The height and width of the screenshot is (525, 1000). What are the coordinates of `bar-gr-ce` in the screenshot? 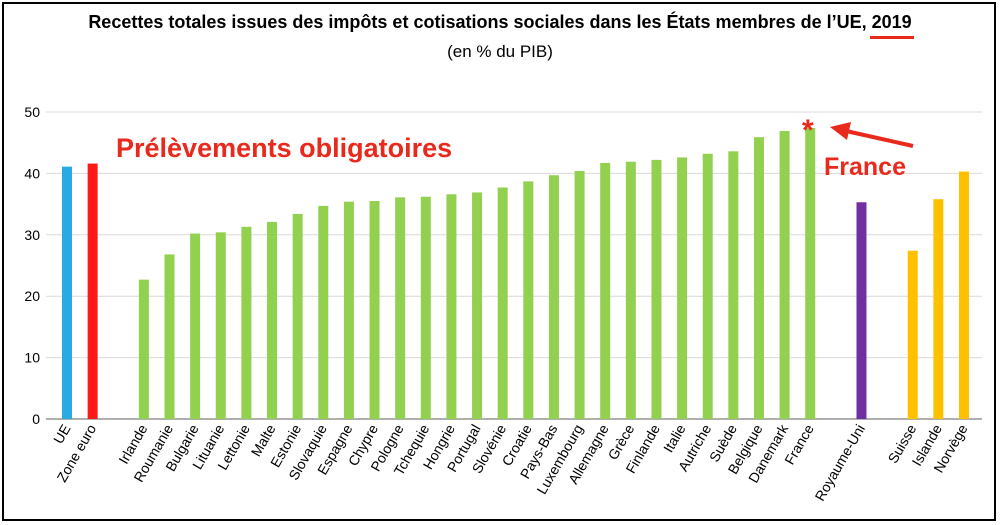 It's located at (630, 290).